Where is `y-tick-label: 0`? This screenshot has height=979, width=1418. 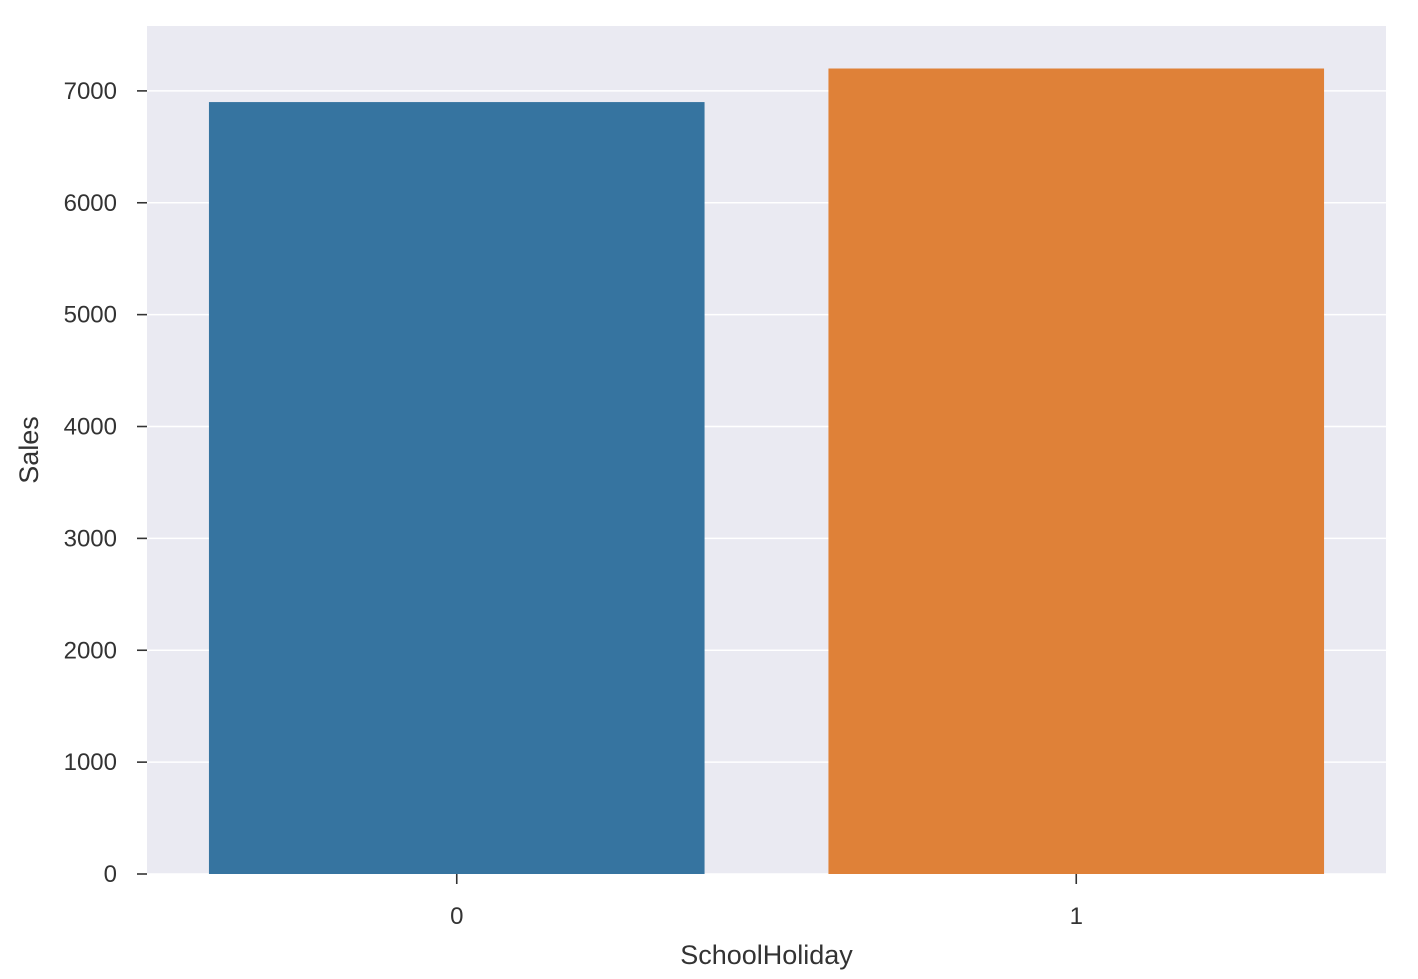
y-tick-label: 0 is located at coordinates (110, 874).